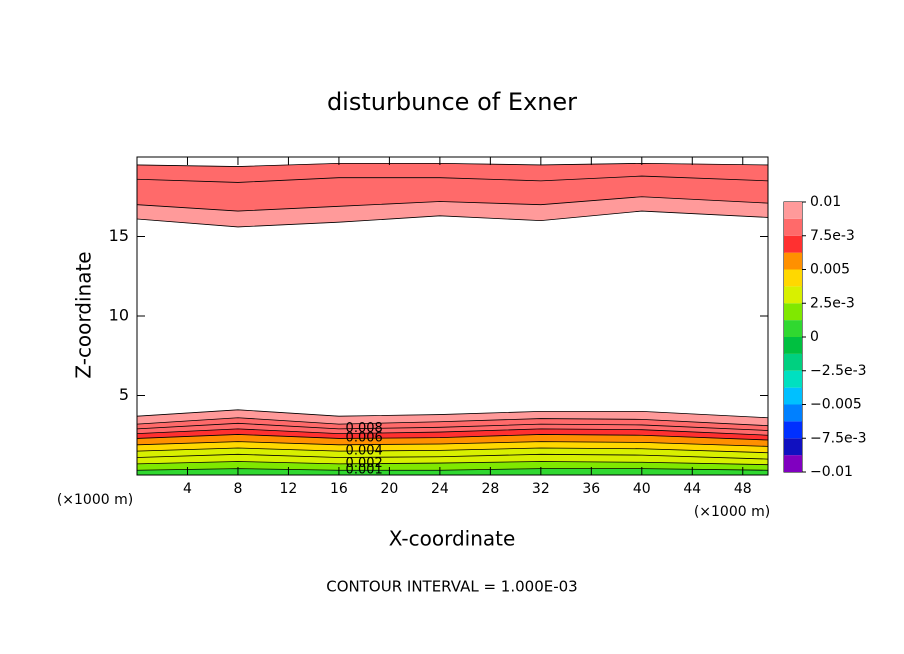  What do you see at coordinates (732, 512) in the screenshot?
I see `x-unit: (×1000 m)` at bounding box center [732, 512].